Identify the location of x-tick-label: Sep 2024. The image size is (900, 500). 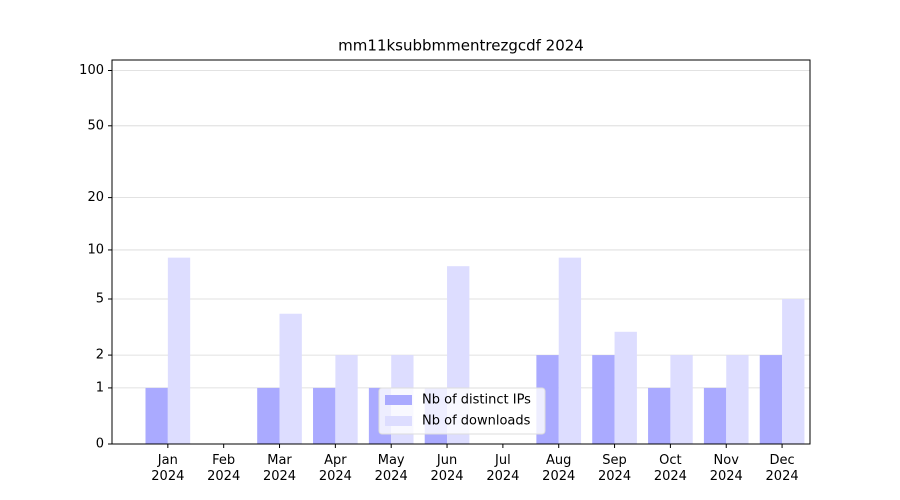
(615, 468).